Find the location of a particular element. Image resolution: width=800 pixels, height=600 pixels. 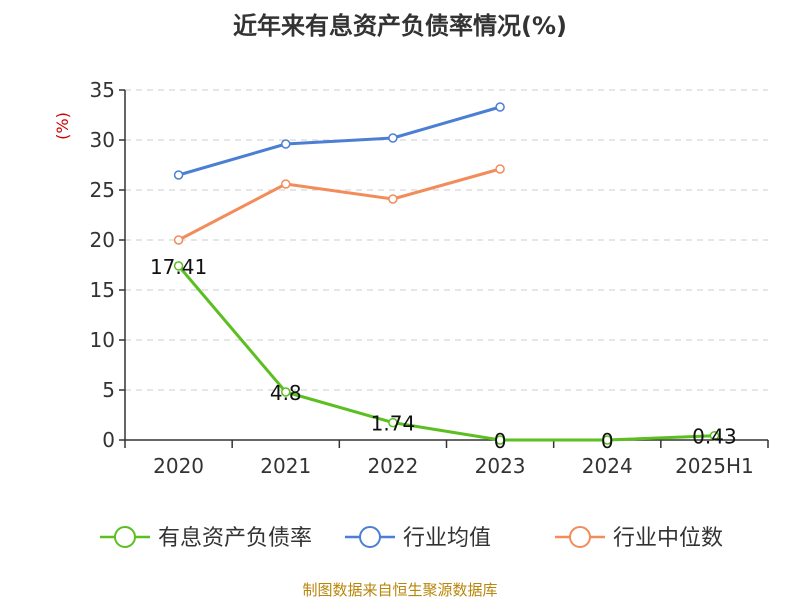

data-label: 1.74 is located at coordinates (393, 424).